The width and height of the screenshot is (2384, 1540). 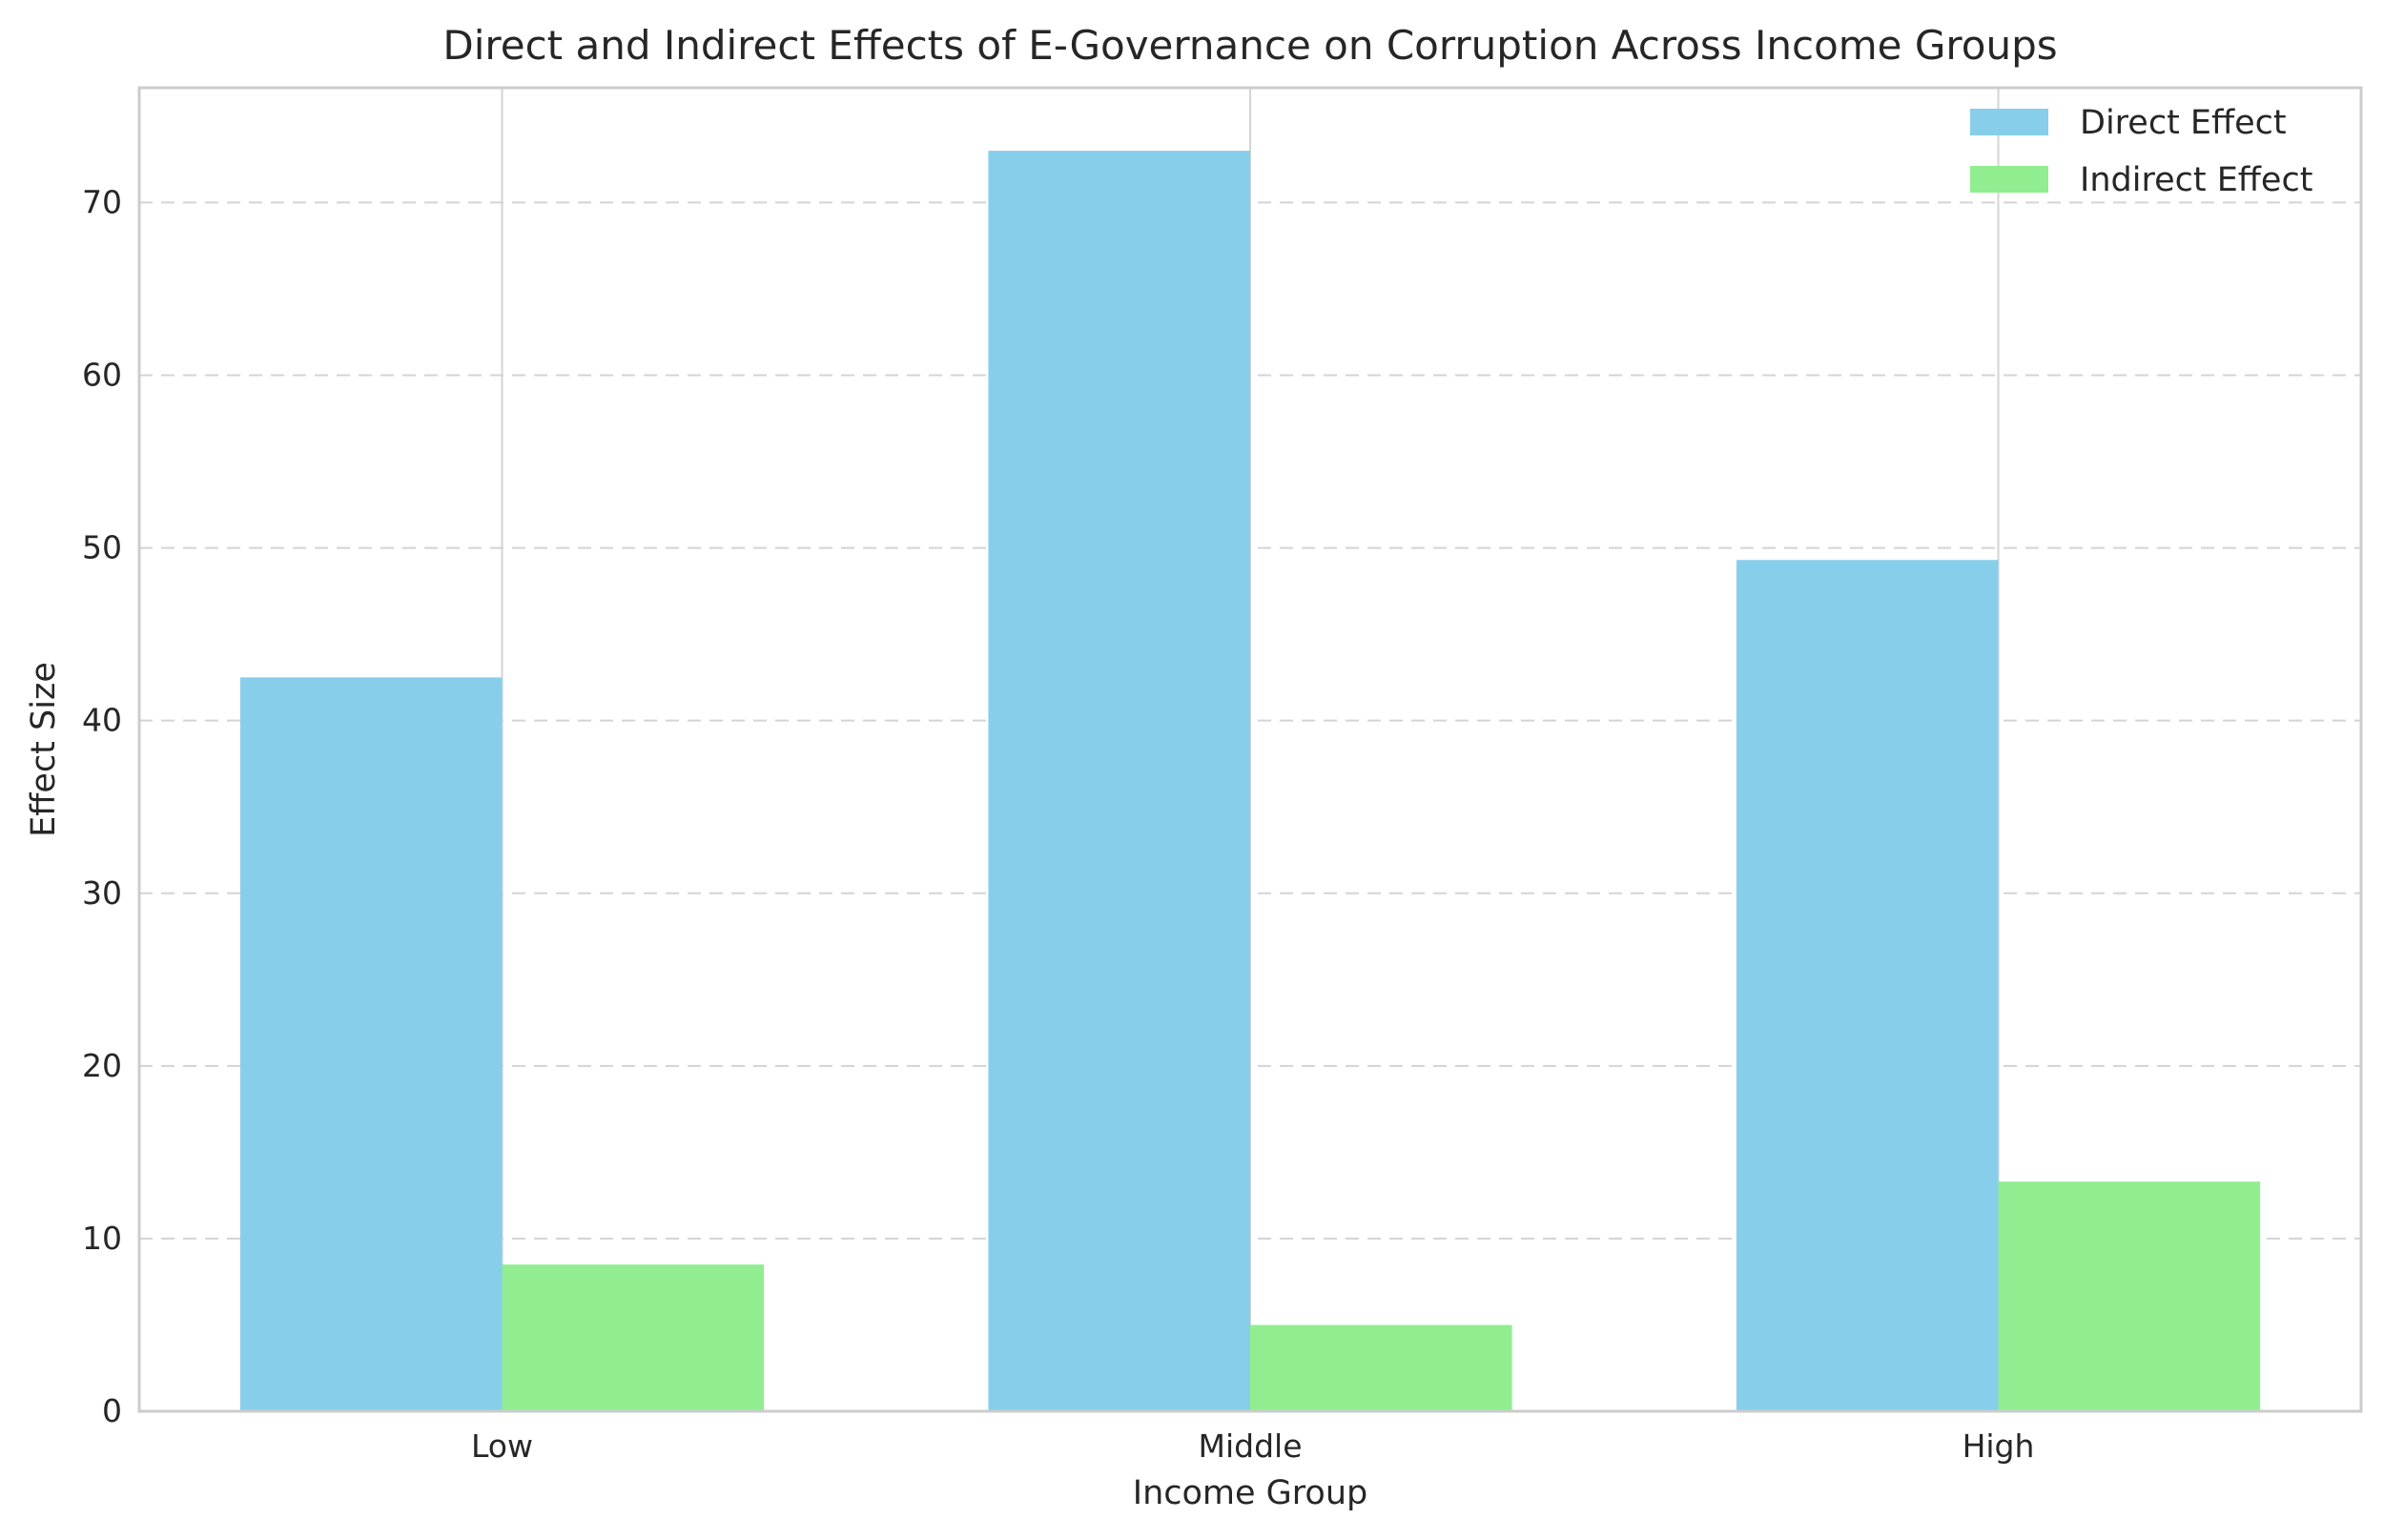 I want to click on bar-indirect-effect-high, so click(x=2130, y=1296).